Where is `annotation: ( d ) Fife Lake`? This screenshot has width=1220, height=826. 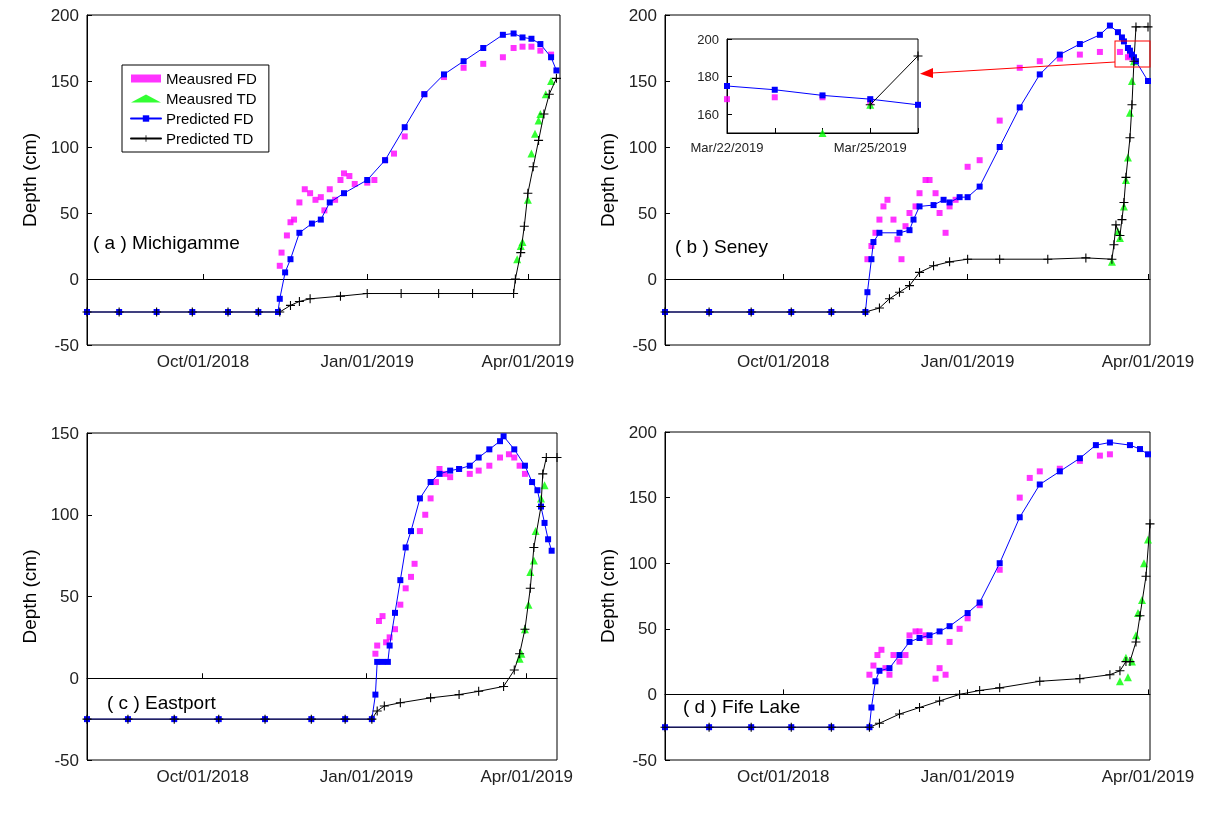 annotation: ( d ) Fife Lake is located at coordinates (742, 706).